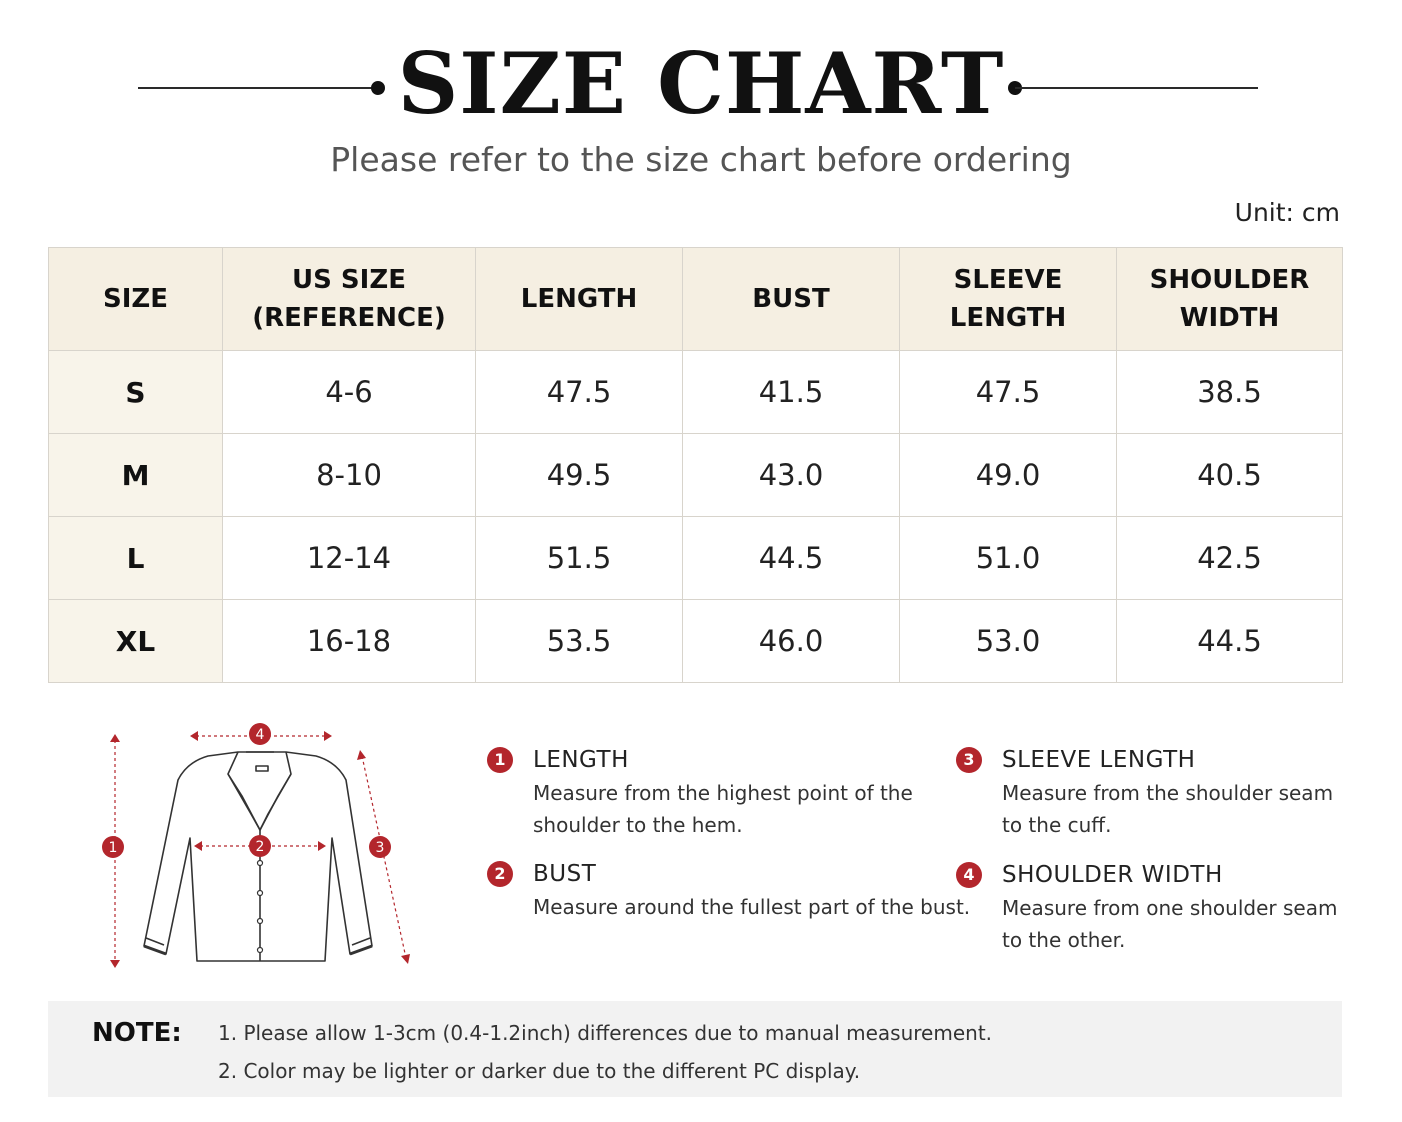 The height and width of the screenshot is (1122, 1402). Describe the element at coordinates (1229, 392) in the screenshot. I see `shoulder-width-cell: 38.5` at that location.